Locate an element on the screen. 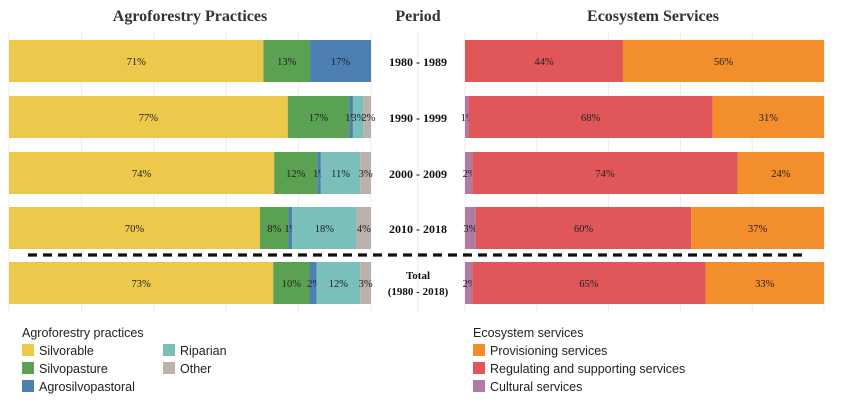 The width and height of the screenshot is (850, 403). data-label-0-3-3: 18% is located at coordinates (325, 229).